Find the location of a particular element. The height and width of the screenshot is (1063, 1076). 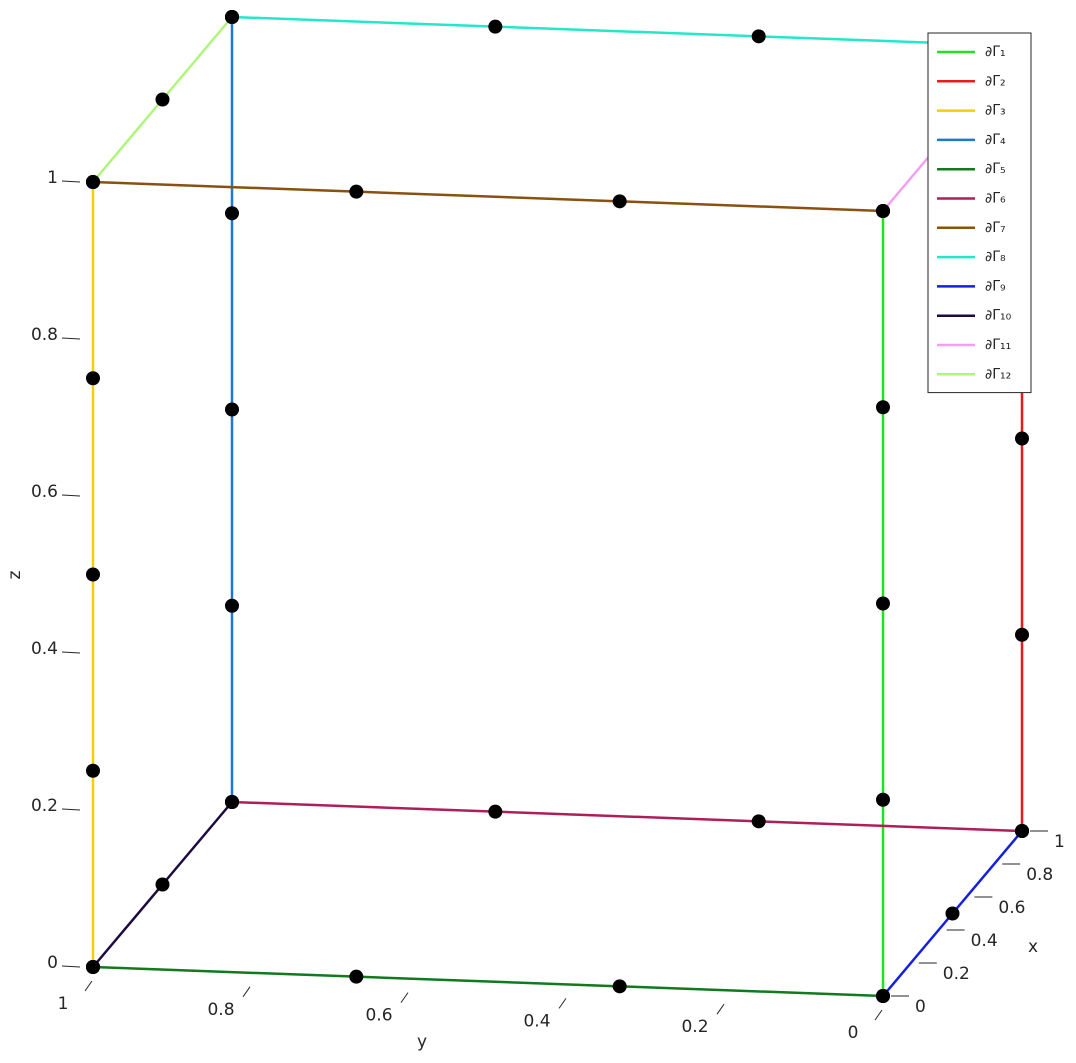

x-axis-label: x is located at coordinates (1033, 947).